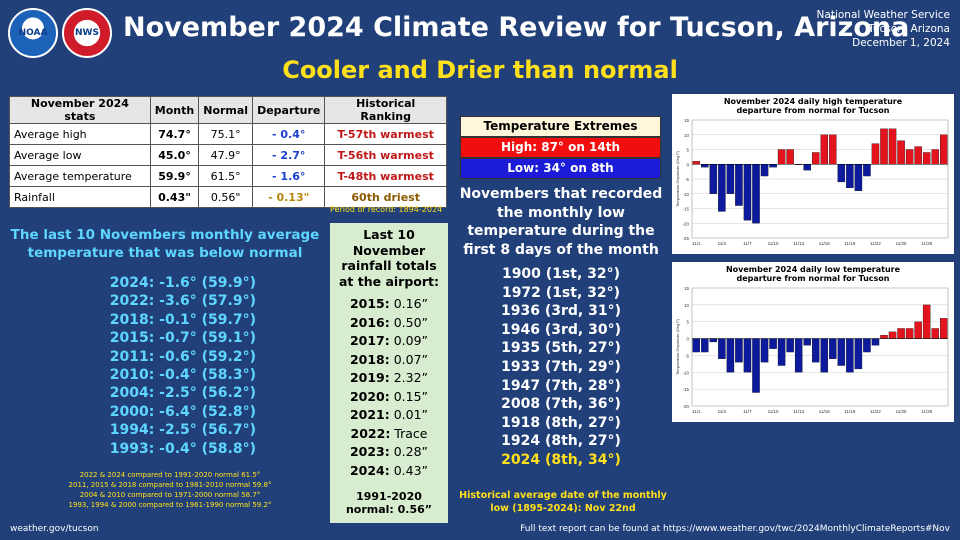 Image resolution: width=960 pixels, height=540 pixels. What do you see at coordinates (289, 155) in the screenshot?
I see `departure-value: - 2.7°` at bounding box center [289, 155].